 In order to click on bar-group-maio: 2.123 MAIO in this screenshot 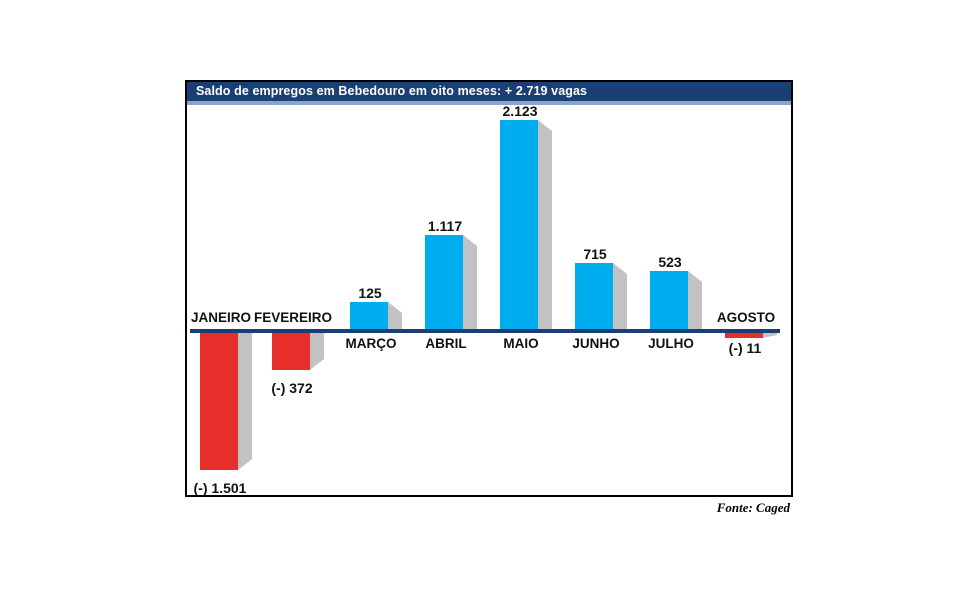, I will do `click(526, 227)`.